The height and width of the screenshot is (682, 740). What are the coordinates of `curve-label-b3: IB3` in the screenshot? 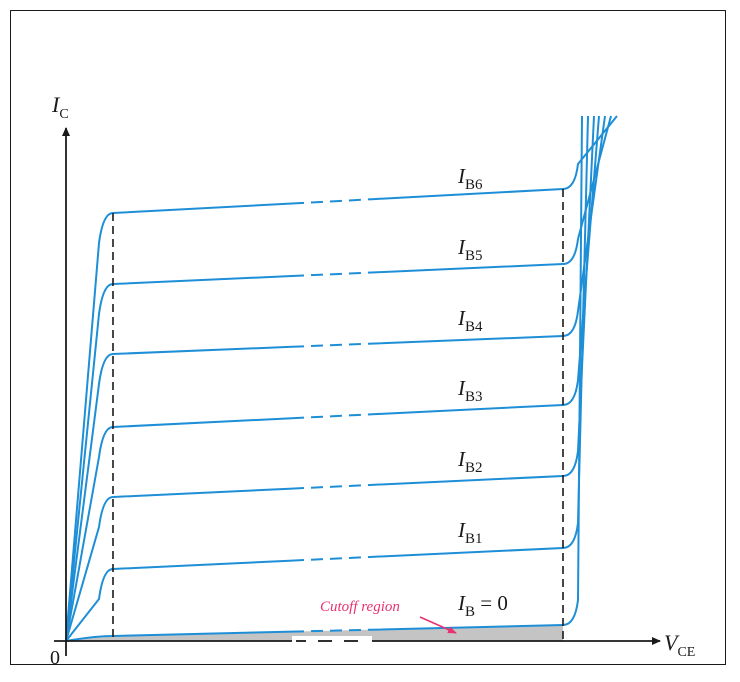 It's located at (470, 390).